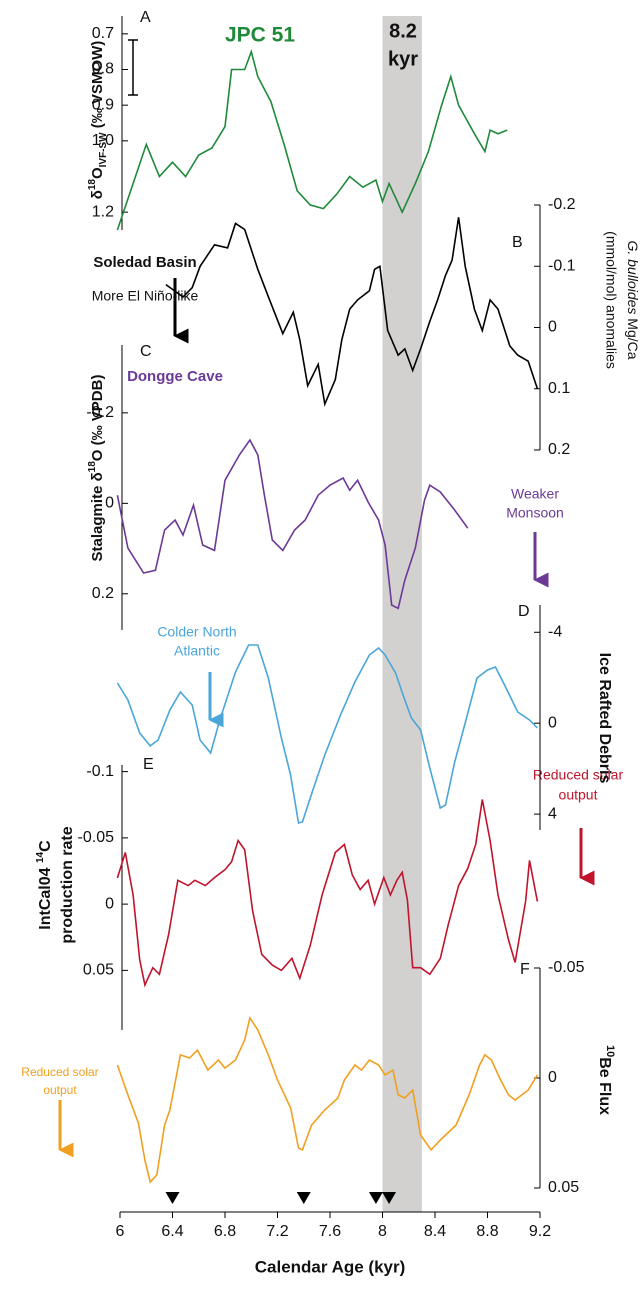  I want to click on y-tick-label: 4, so click(552, 813).